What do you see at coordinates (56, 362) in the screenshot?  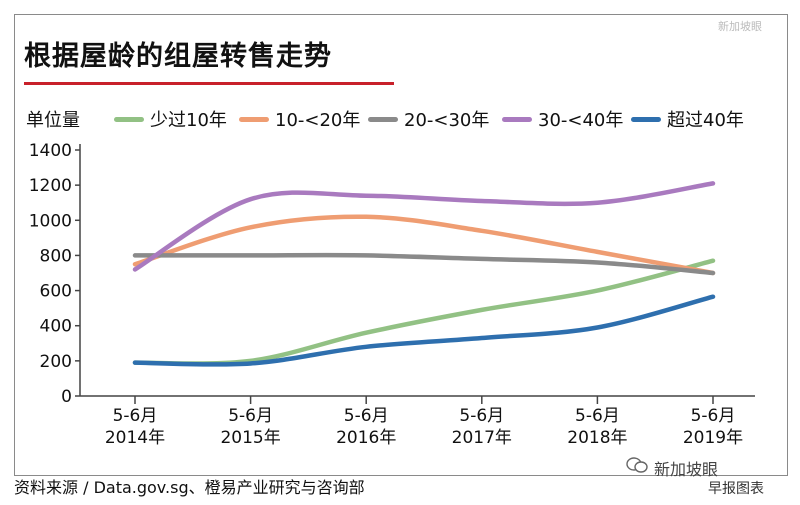 I see `y-tick-label: 200` at bounding box center [56, 362].